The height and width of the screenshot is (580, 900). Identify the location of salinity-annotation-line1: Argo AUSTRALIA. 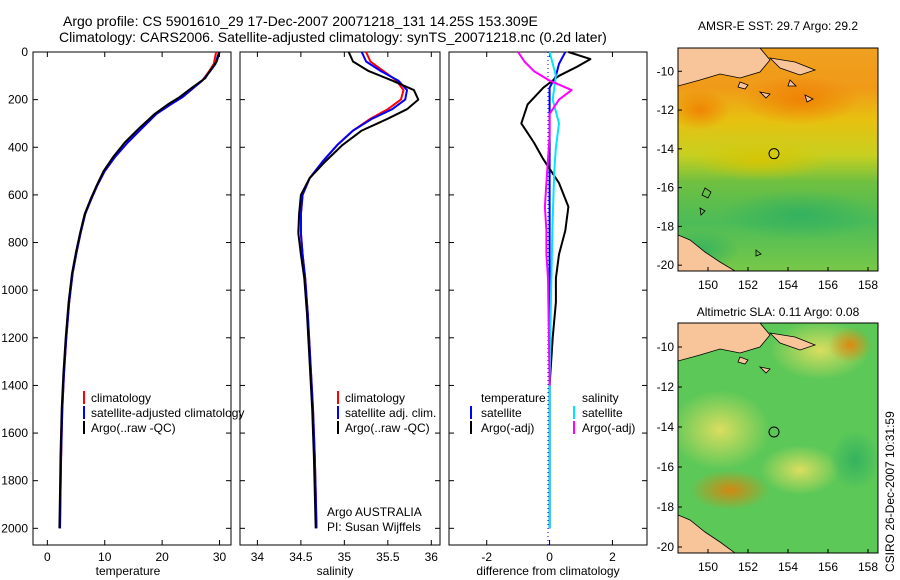
(374, 512).